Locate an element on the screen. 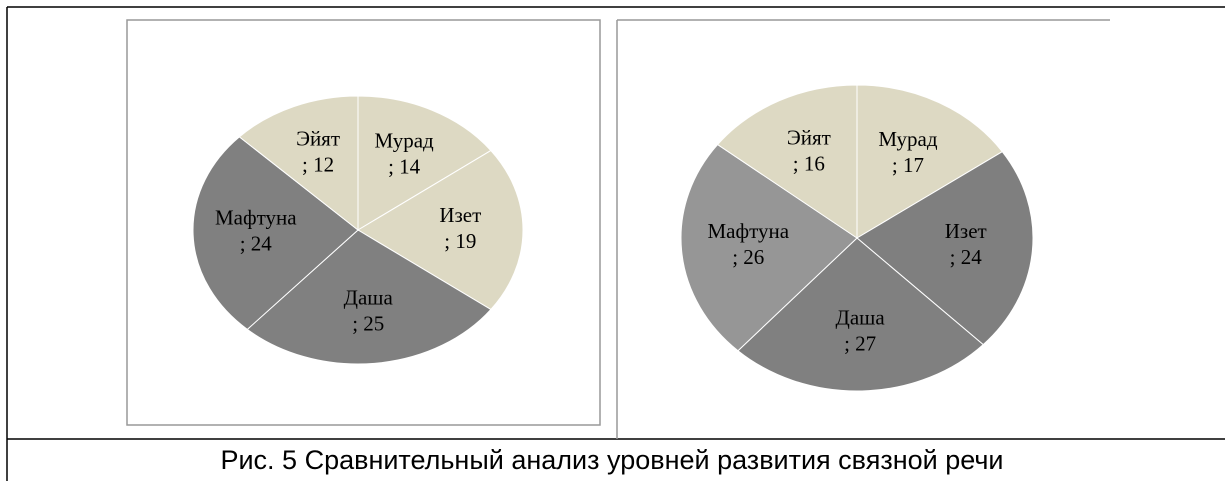  slice-value-label: ; 12 is located at coordinates (318, 164).